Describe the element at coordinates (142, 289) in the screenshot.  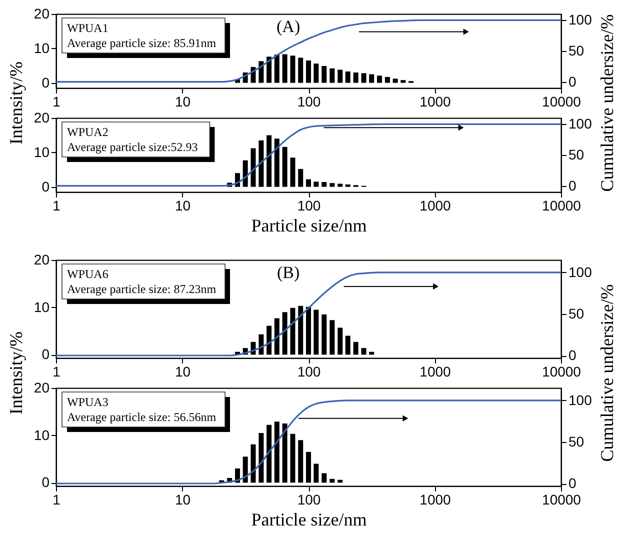
I see `annotation: Average particle size: 87.23nm` at that location.